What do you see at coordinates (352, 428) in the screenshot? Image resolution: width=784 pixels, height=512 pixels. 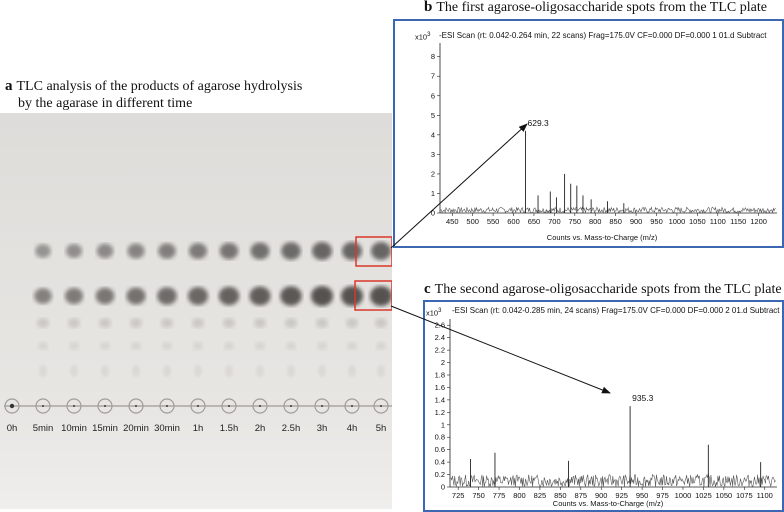 I see `lane-label-4h: 4h` at bounding box center [352, 428].